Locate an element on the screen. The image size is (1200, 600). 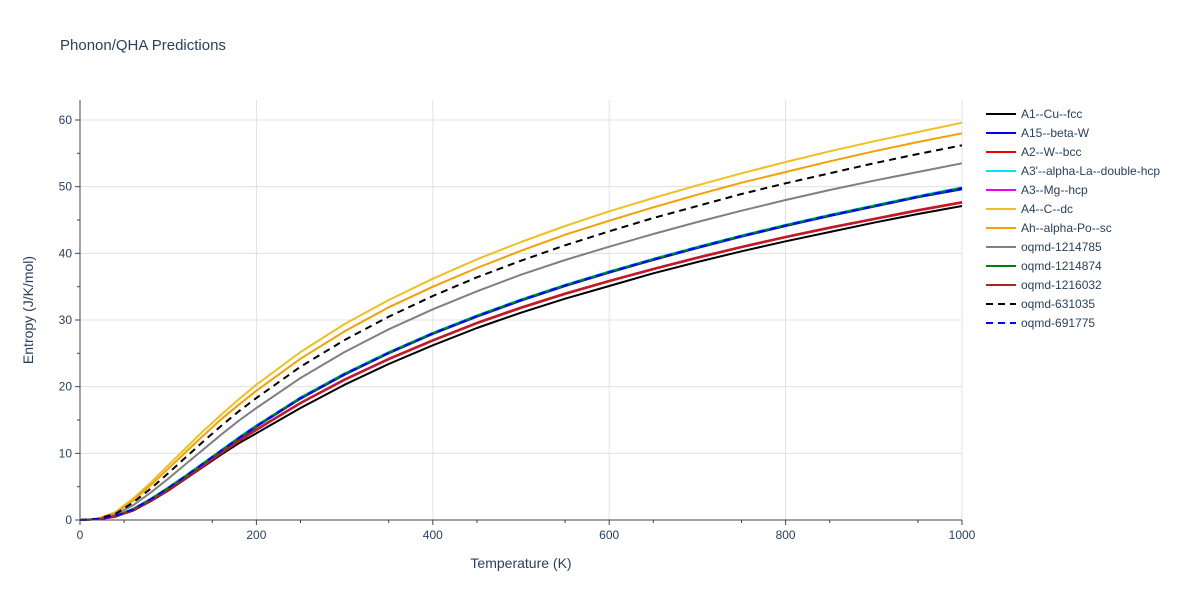
chart-title: Phonon/QHA Predictions is located at coordinates (143, 45).